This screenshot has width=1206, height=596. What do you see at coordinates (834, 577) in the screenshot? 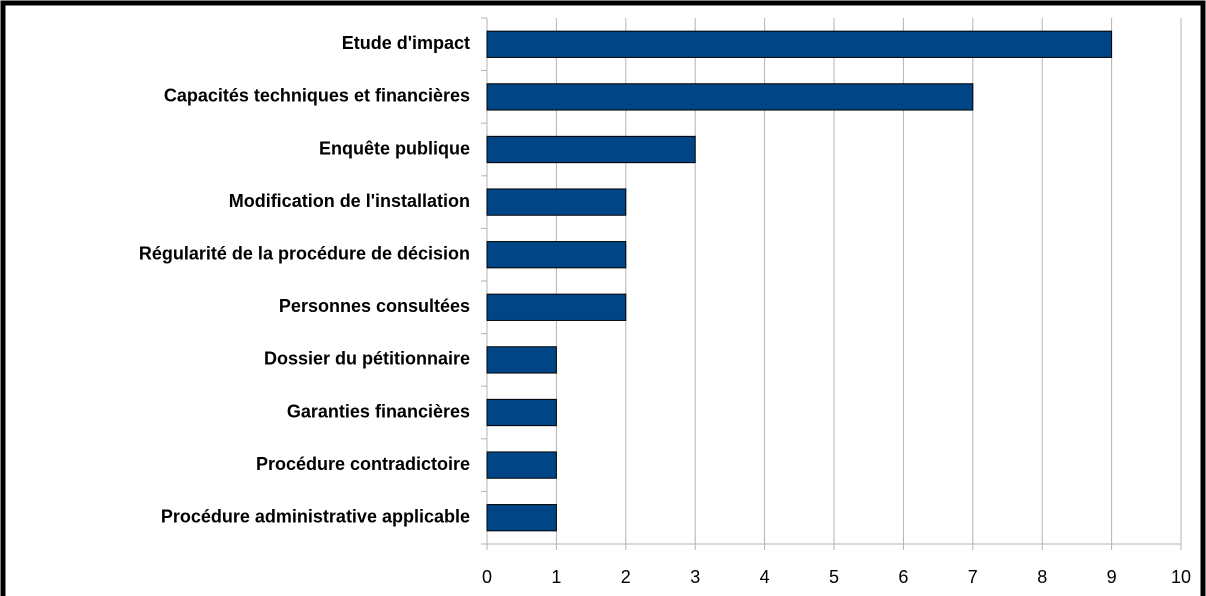
I see `x-tick-label: 5` at bounding box center [834, 577].